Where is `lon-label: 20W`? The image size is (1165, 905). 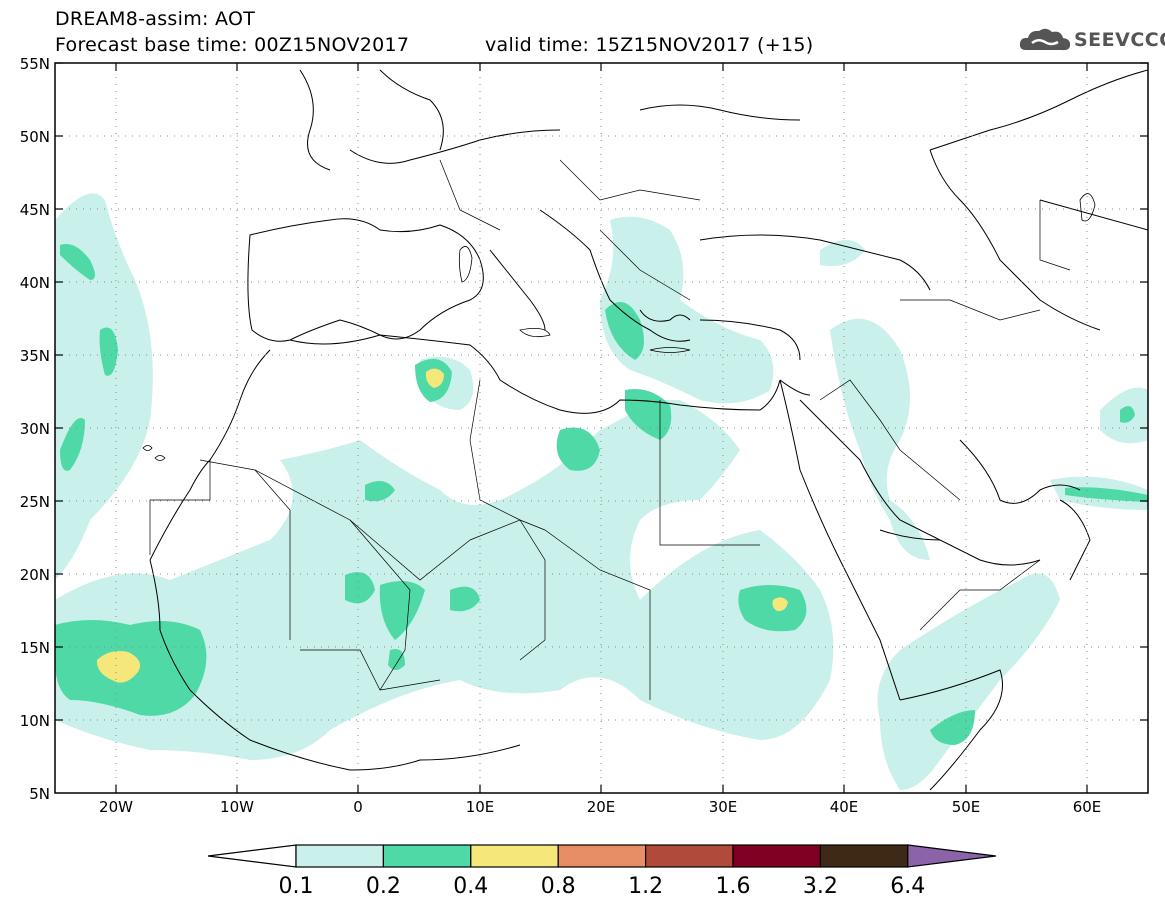 lon-label: 20W is located at coordinates (116, 807).